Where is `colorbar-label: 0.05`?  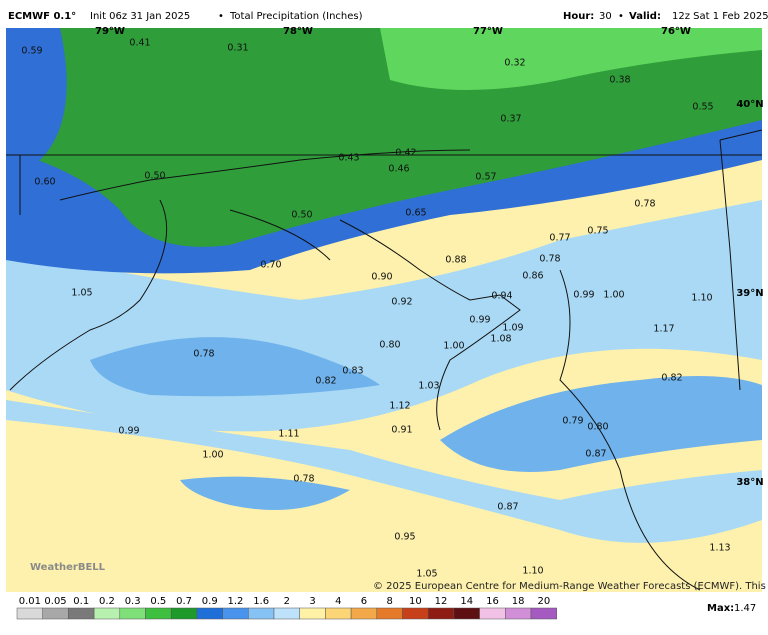
colorbar-label: 0.05 is located at coordinates (55, 601).